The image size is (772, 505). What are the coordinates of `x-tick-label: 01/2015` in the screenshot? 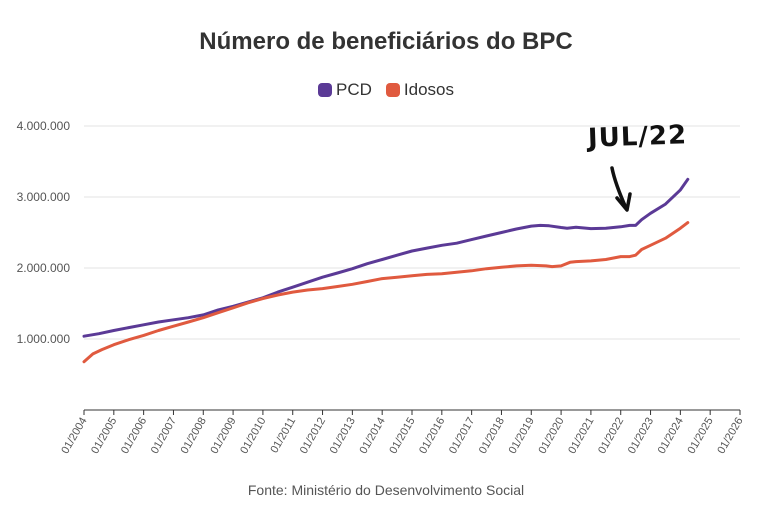 It's located at (402, 436).